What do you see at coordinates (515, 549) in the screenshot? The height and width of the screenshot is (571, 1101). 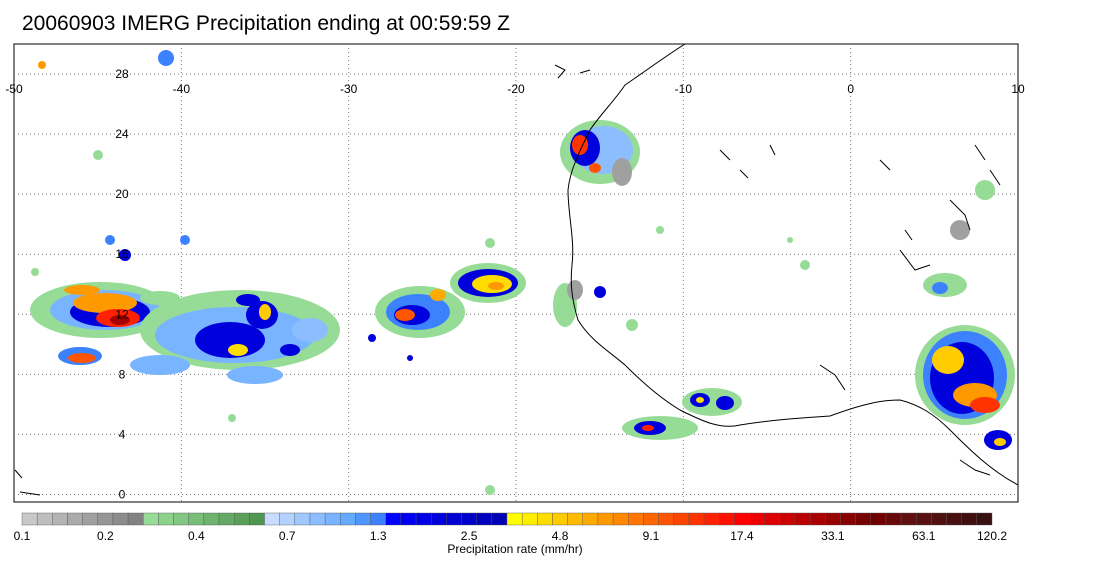 I see `colorbar-label: Precipitation rate (mm/hr)` at bounding box center [515, 549].